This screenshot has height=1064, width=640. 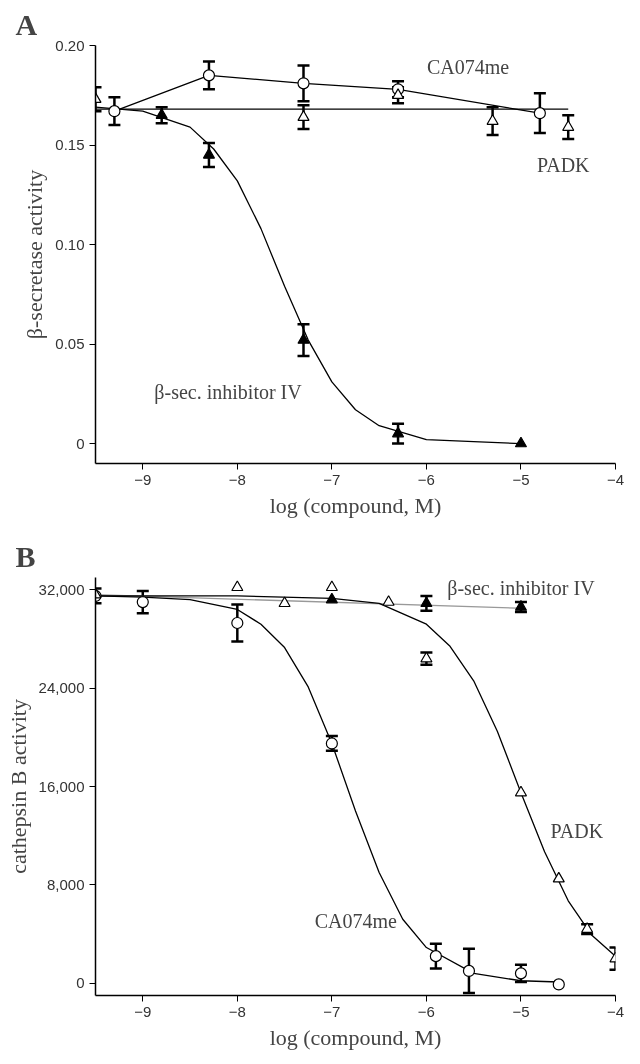 What do you see at coordinates (70, 45) in the screenshot?
I see `y-tick-label: 0.20` at bounding box center [70, 45].